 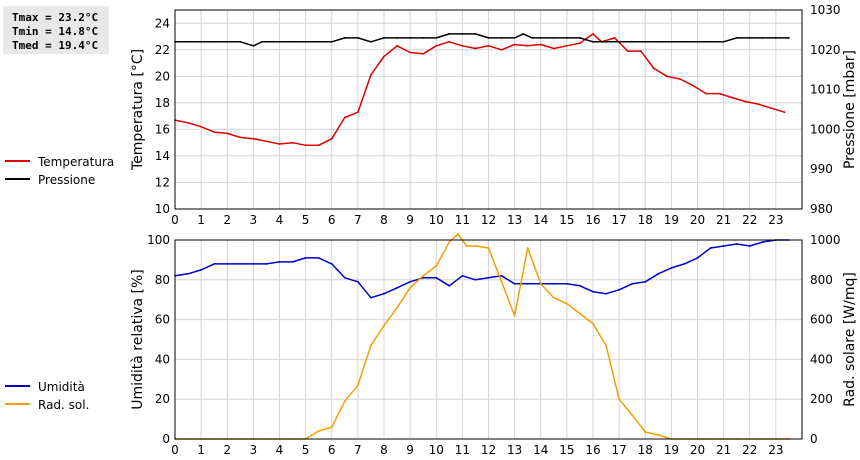 What do you see at coordinates (138, 110) in the screenshot?
I see `y-axis-title: Temperatura [°C]` at bounding box center [138, 110].